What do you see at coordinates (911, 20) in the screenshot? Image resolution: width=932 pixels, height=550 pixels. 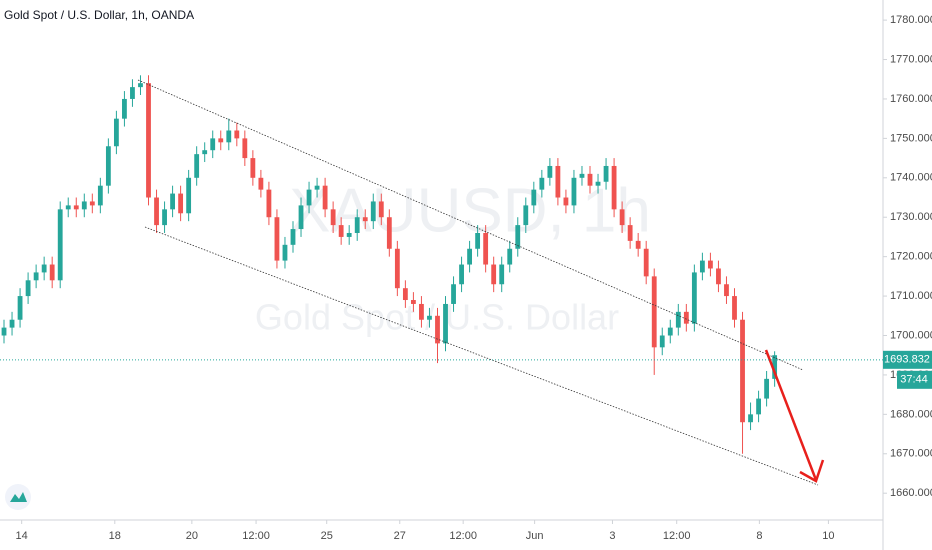 I see `y-tick-label: 1780.000` at bounding box center [911, 20].